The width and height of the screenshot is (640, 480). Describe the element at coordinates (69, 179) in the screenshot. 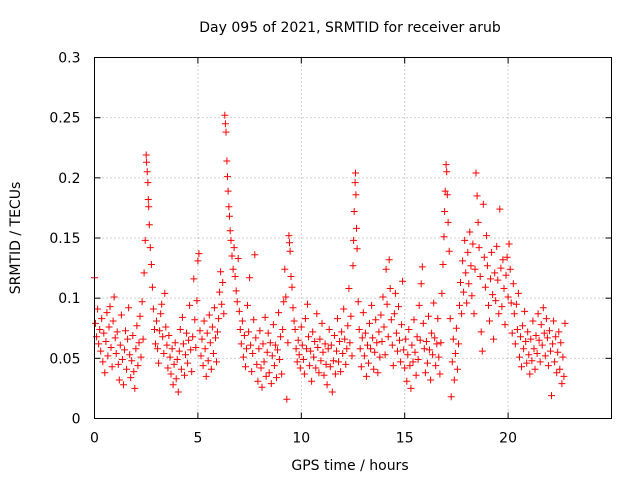

I see `y-tick-label: 0.2` at that location.